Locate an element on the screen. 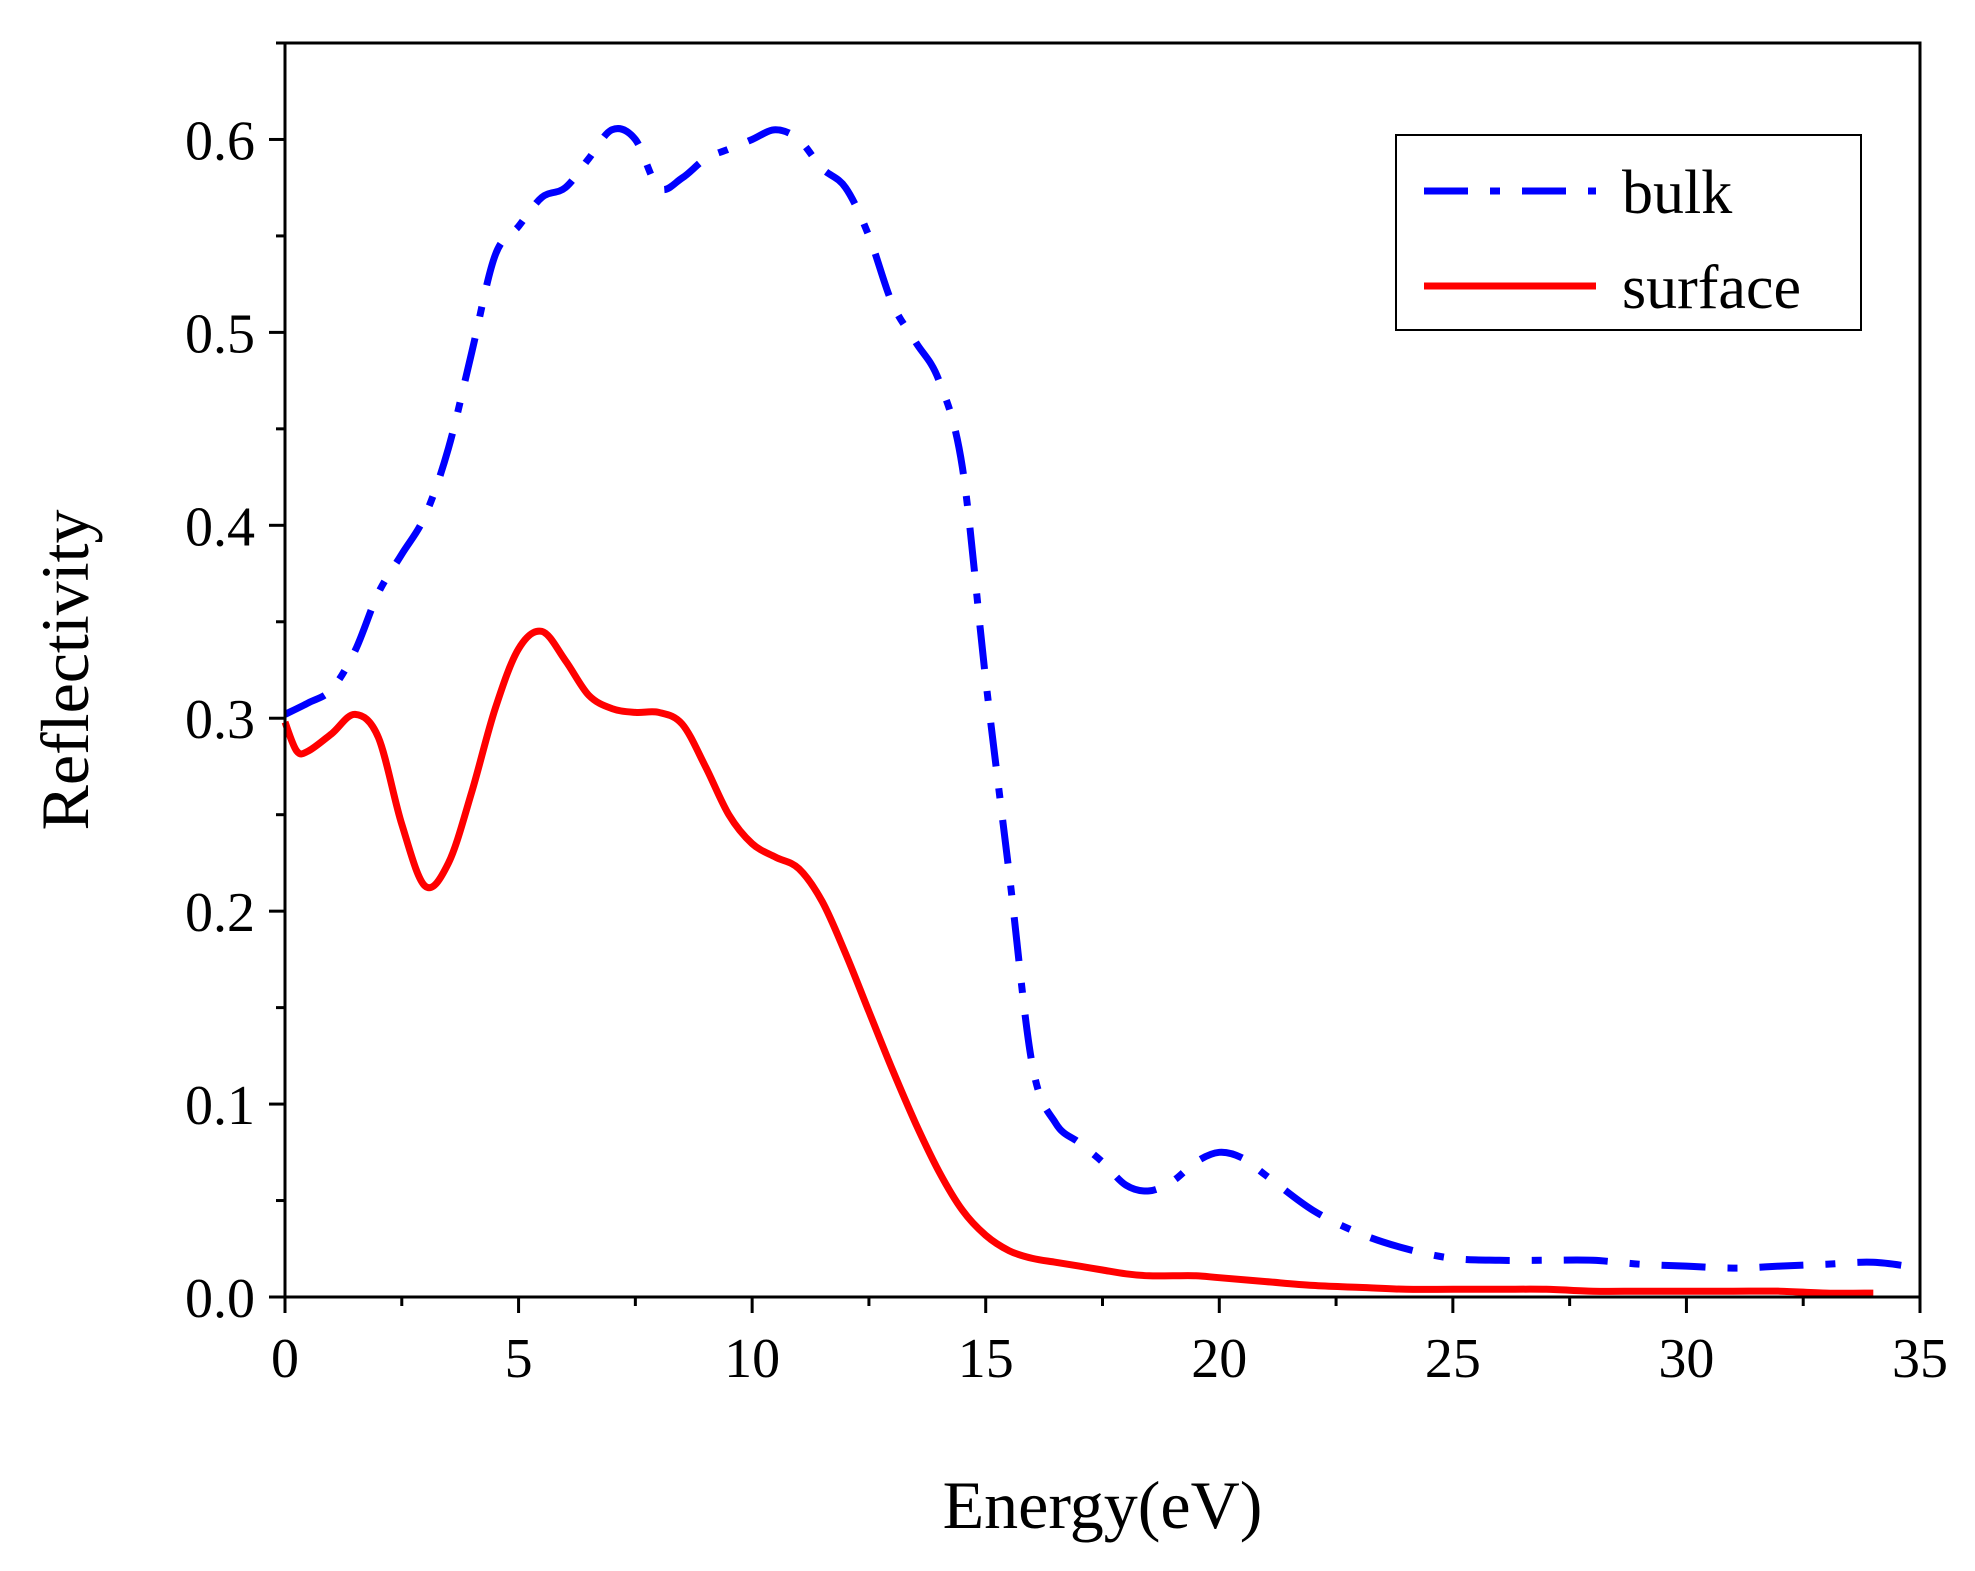 This screenshot has height=1571, width=1975. legend-label-bulk: bulk is located at coordinates (1677, 193).